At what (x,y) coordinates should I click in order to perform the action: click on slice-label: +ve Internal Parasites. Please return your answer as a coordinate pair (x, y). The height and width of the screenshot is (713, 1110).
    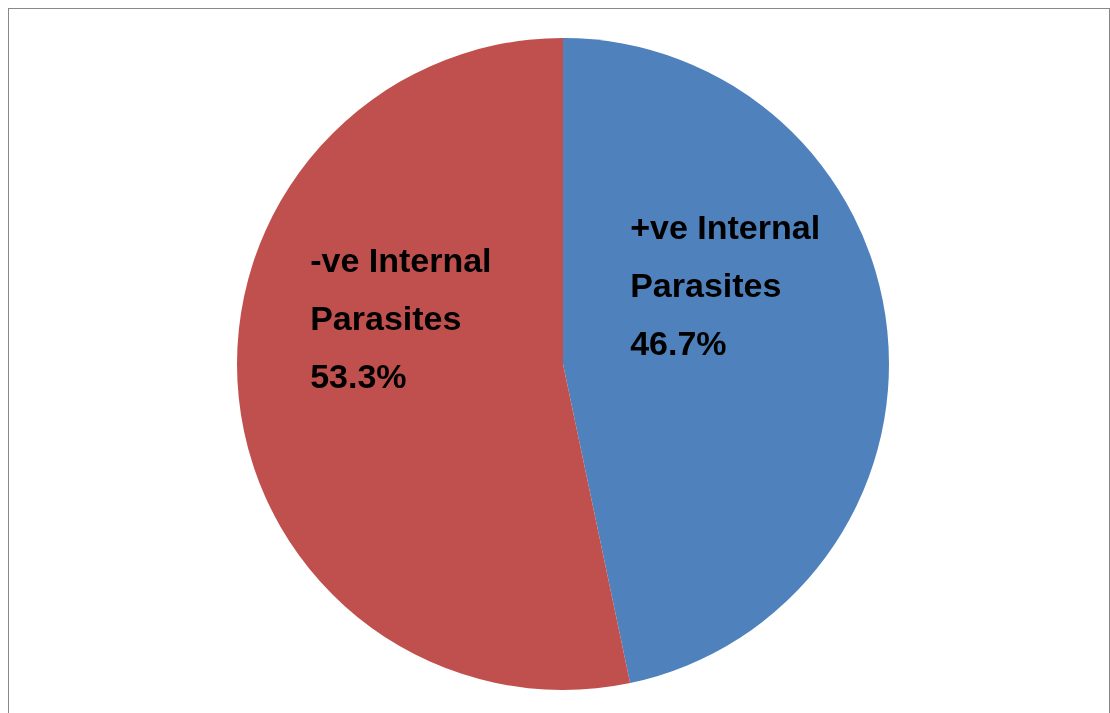
    Looking at the image, I should click on (725, 255).